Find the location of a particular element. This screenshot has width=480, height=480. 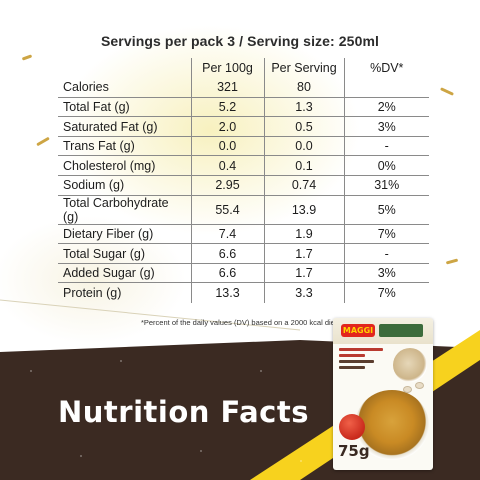

nutrient-name: Total Fat (g) is located at coordinates (125, 107).